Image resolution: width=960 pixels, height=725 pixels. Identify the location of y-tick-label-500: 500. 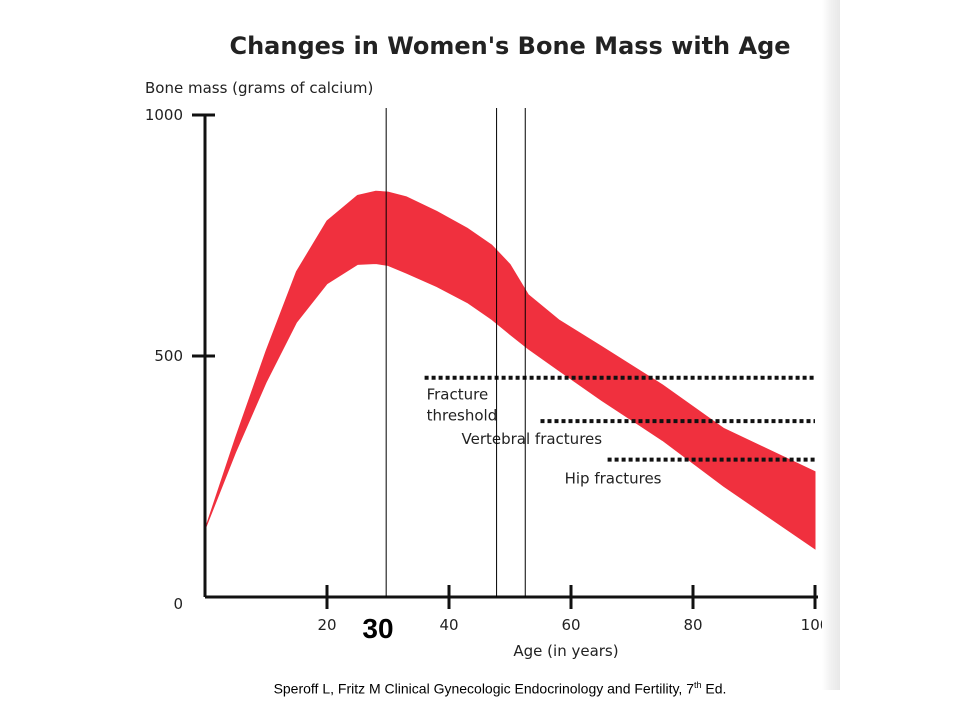
(168, 356).